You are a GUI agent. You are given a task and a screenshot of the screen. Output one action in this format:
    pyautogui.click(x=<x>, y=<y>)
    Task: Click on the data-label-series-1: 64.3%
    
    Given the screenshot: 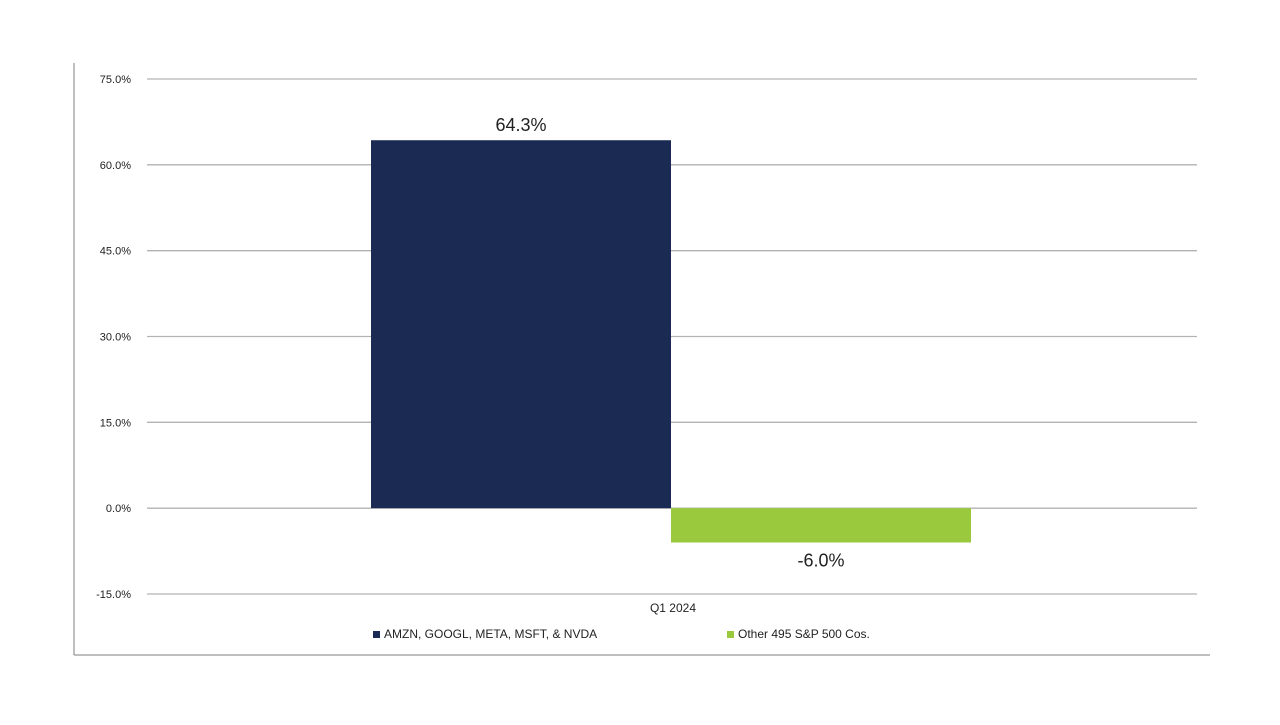 What is the action you would take?
    pyautogui.click(x=520, y=125)
    